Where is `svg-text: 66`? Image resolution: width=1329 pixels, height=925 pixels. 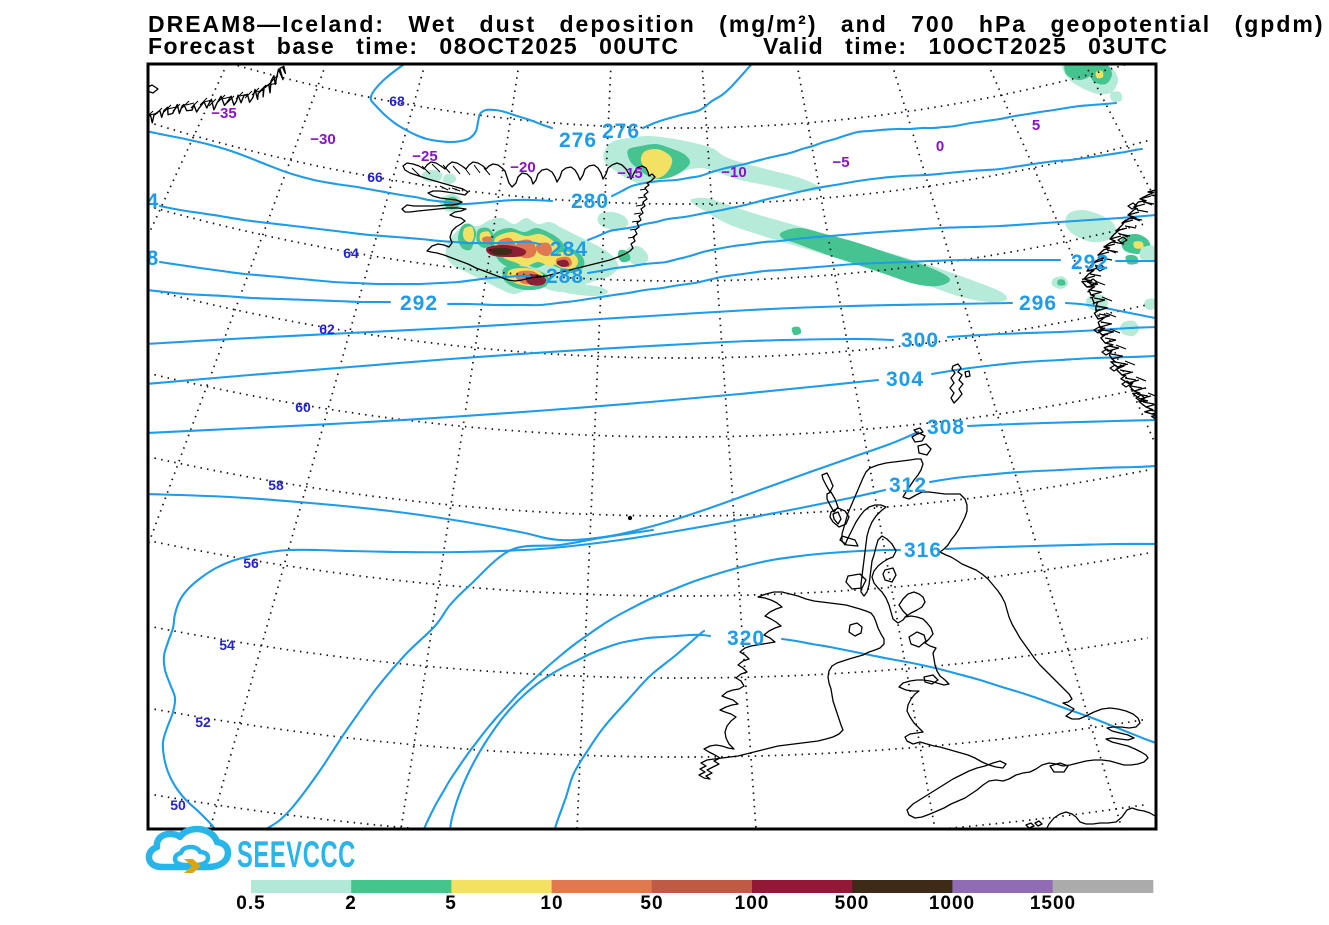 svg-text: 66 is located at coordinates (375, 177).